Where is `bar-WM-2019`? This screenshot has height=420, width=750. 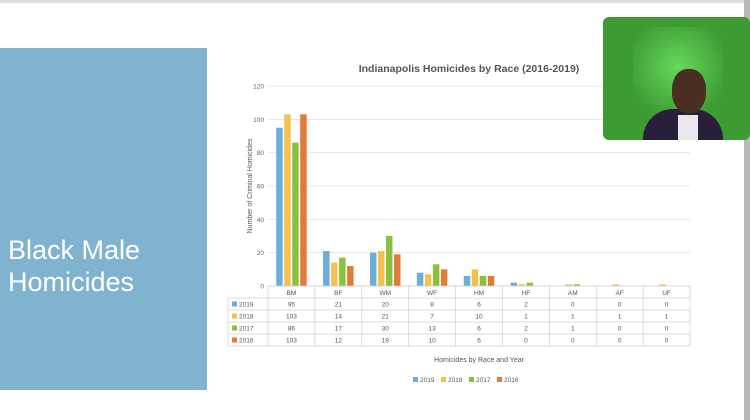
bar-WM-2019 is located at coordinates (373, 269).